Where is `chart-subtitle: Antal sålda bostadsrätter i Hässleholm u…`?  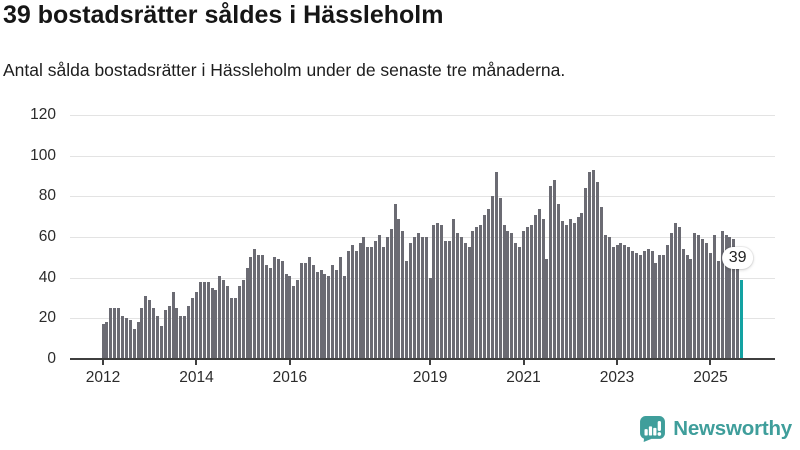 chart-subtitle: Antal sålda bostadsrätter i Hässleholm u… is located at coordinates (284, 70).